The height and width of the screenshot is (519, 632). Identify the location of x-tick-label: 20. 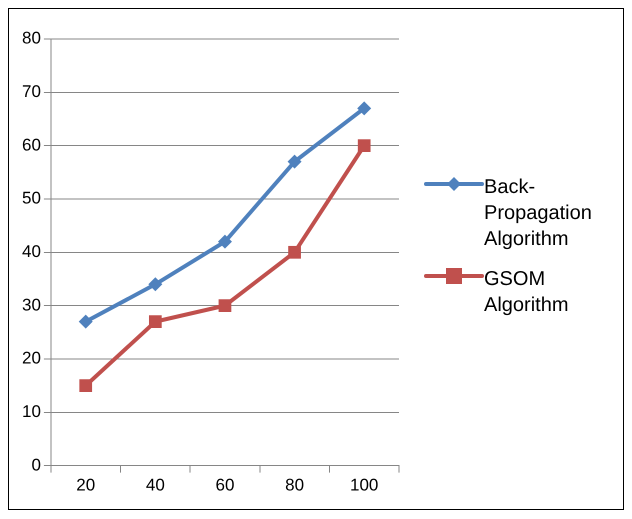
(86, 484).